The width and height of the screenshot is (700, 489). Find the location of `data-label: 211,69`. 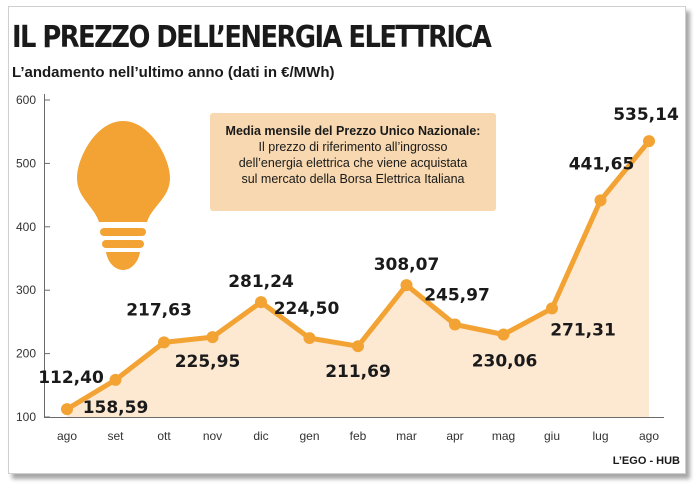

data-label: 211,69 is located at coordinates (358, 372).